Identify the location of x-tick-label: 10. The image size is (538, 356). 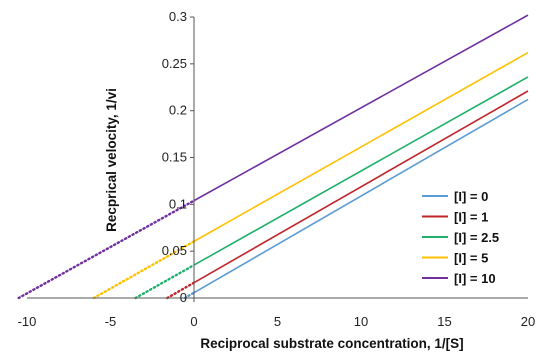
(361, 321).